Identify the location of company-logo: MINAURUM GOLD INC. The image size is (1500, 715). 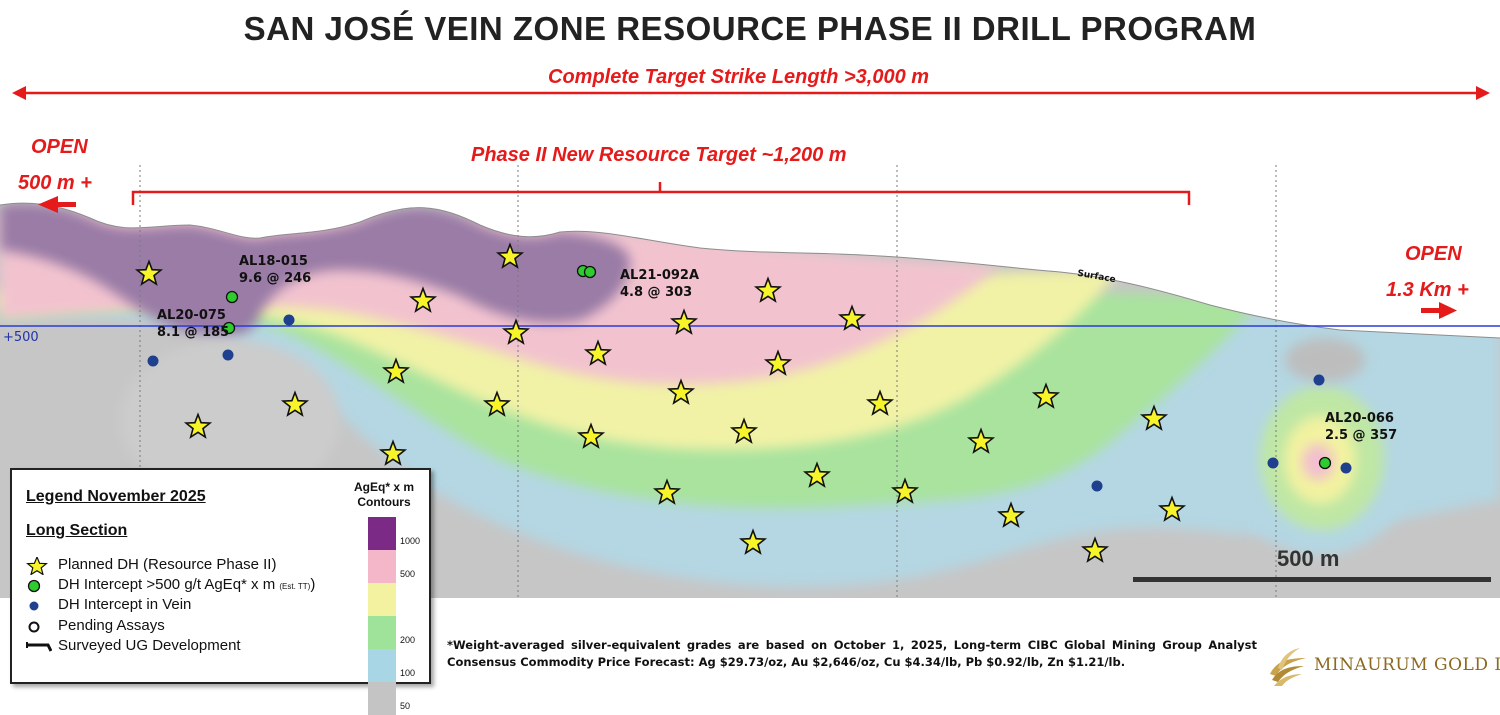
(1384, 665).